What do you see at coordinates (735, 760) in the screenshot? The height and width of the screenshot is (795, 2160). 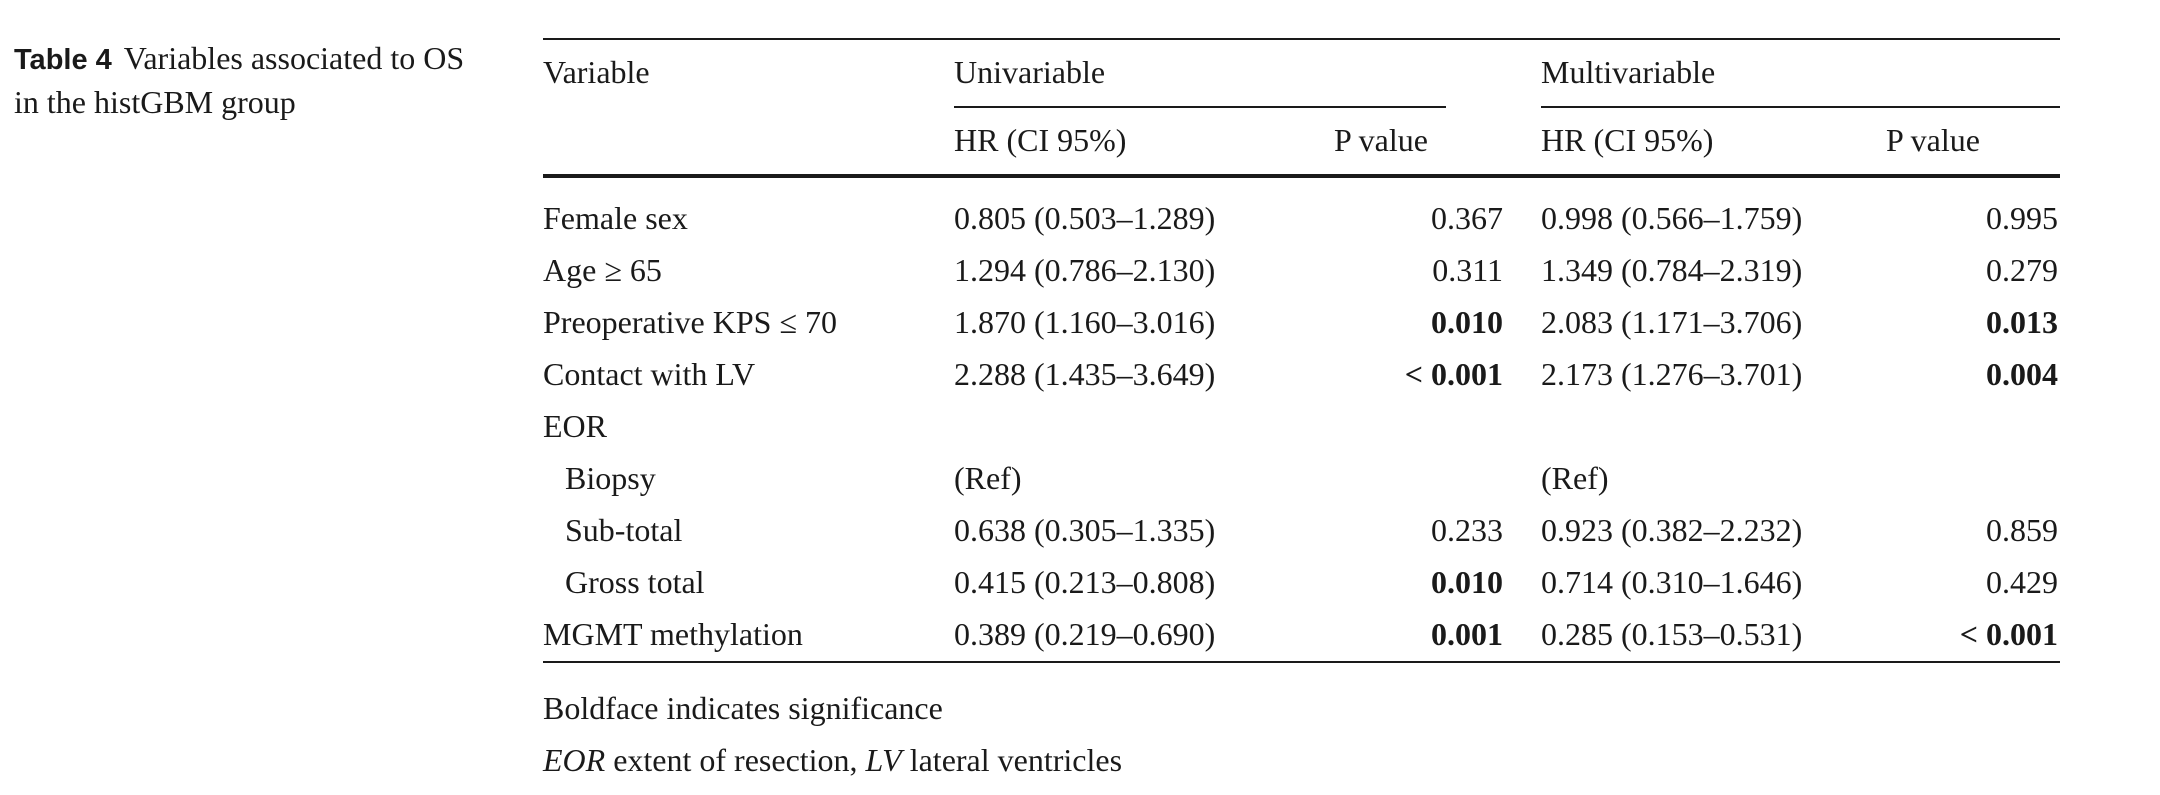 I see `abbr-eor-def: extent of resection,` at bounding box center [735, 760].